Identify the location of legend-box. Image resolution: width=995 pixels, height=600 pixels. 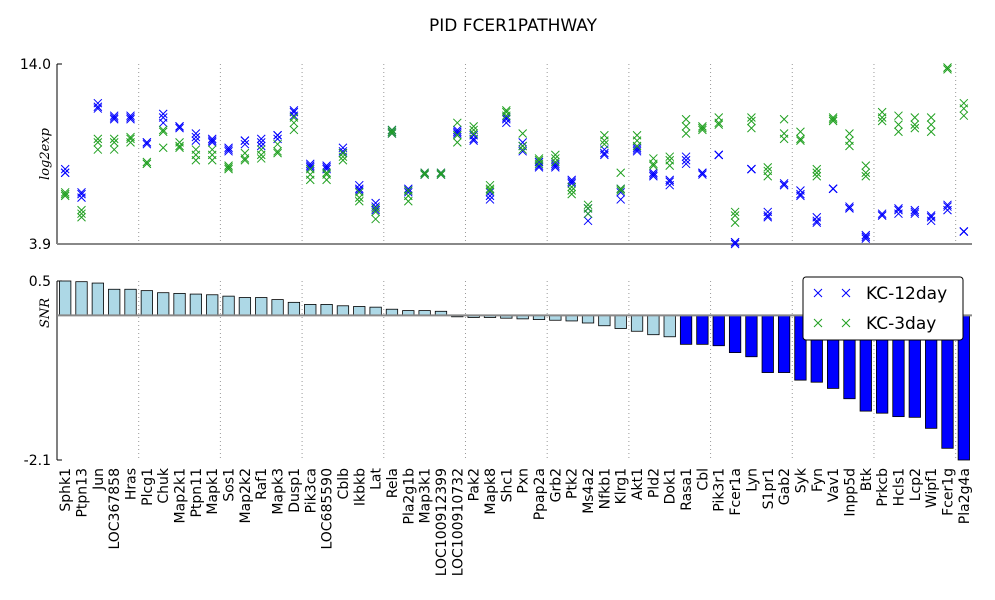
(883, 308).